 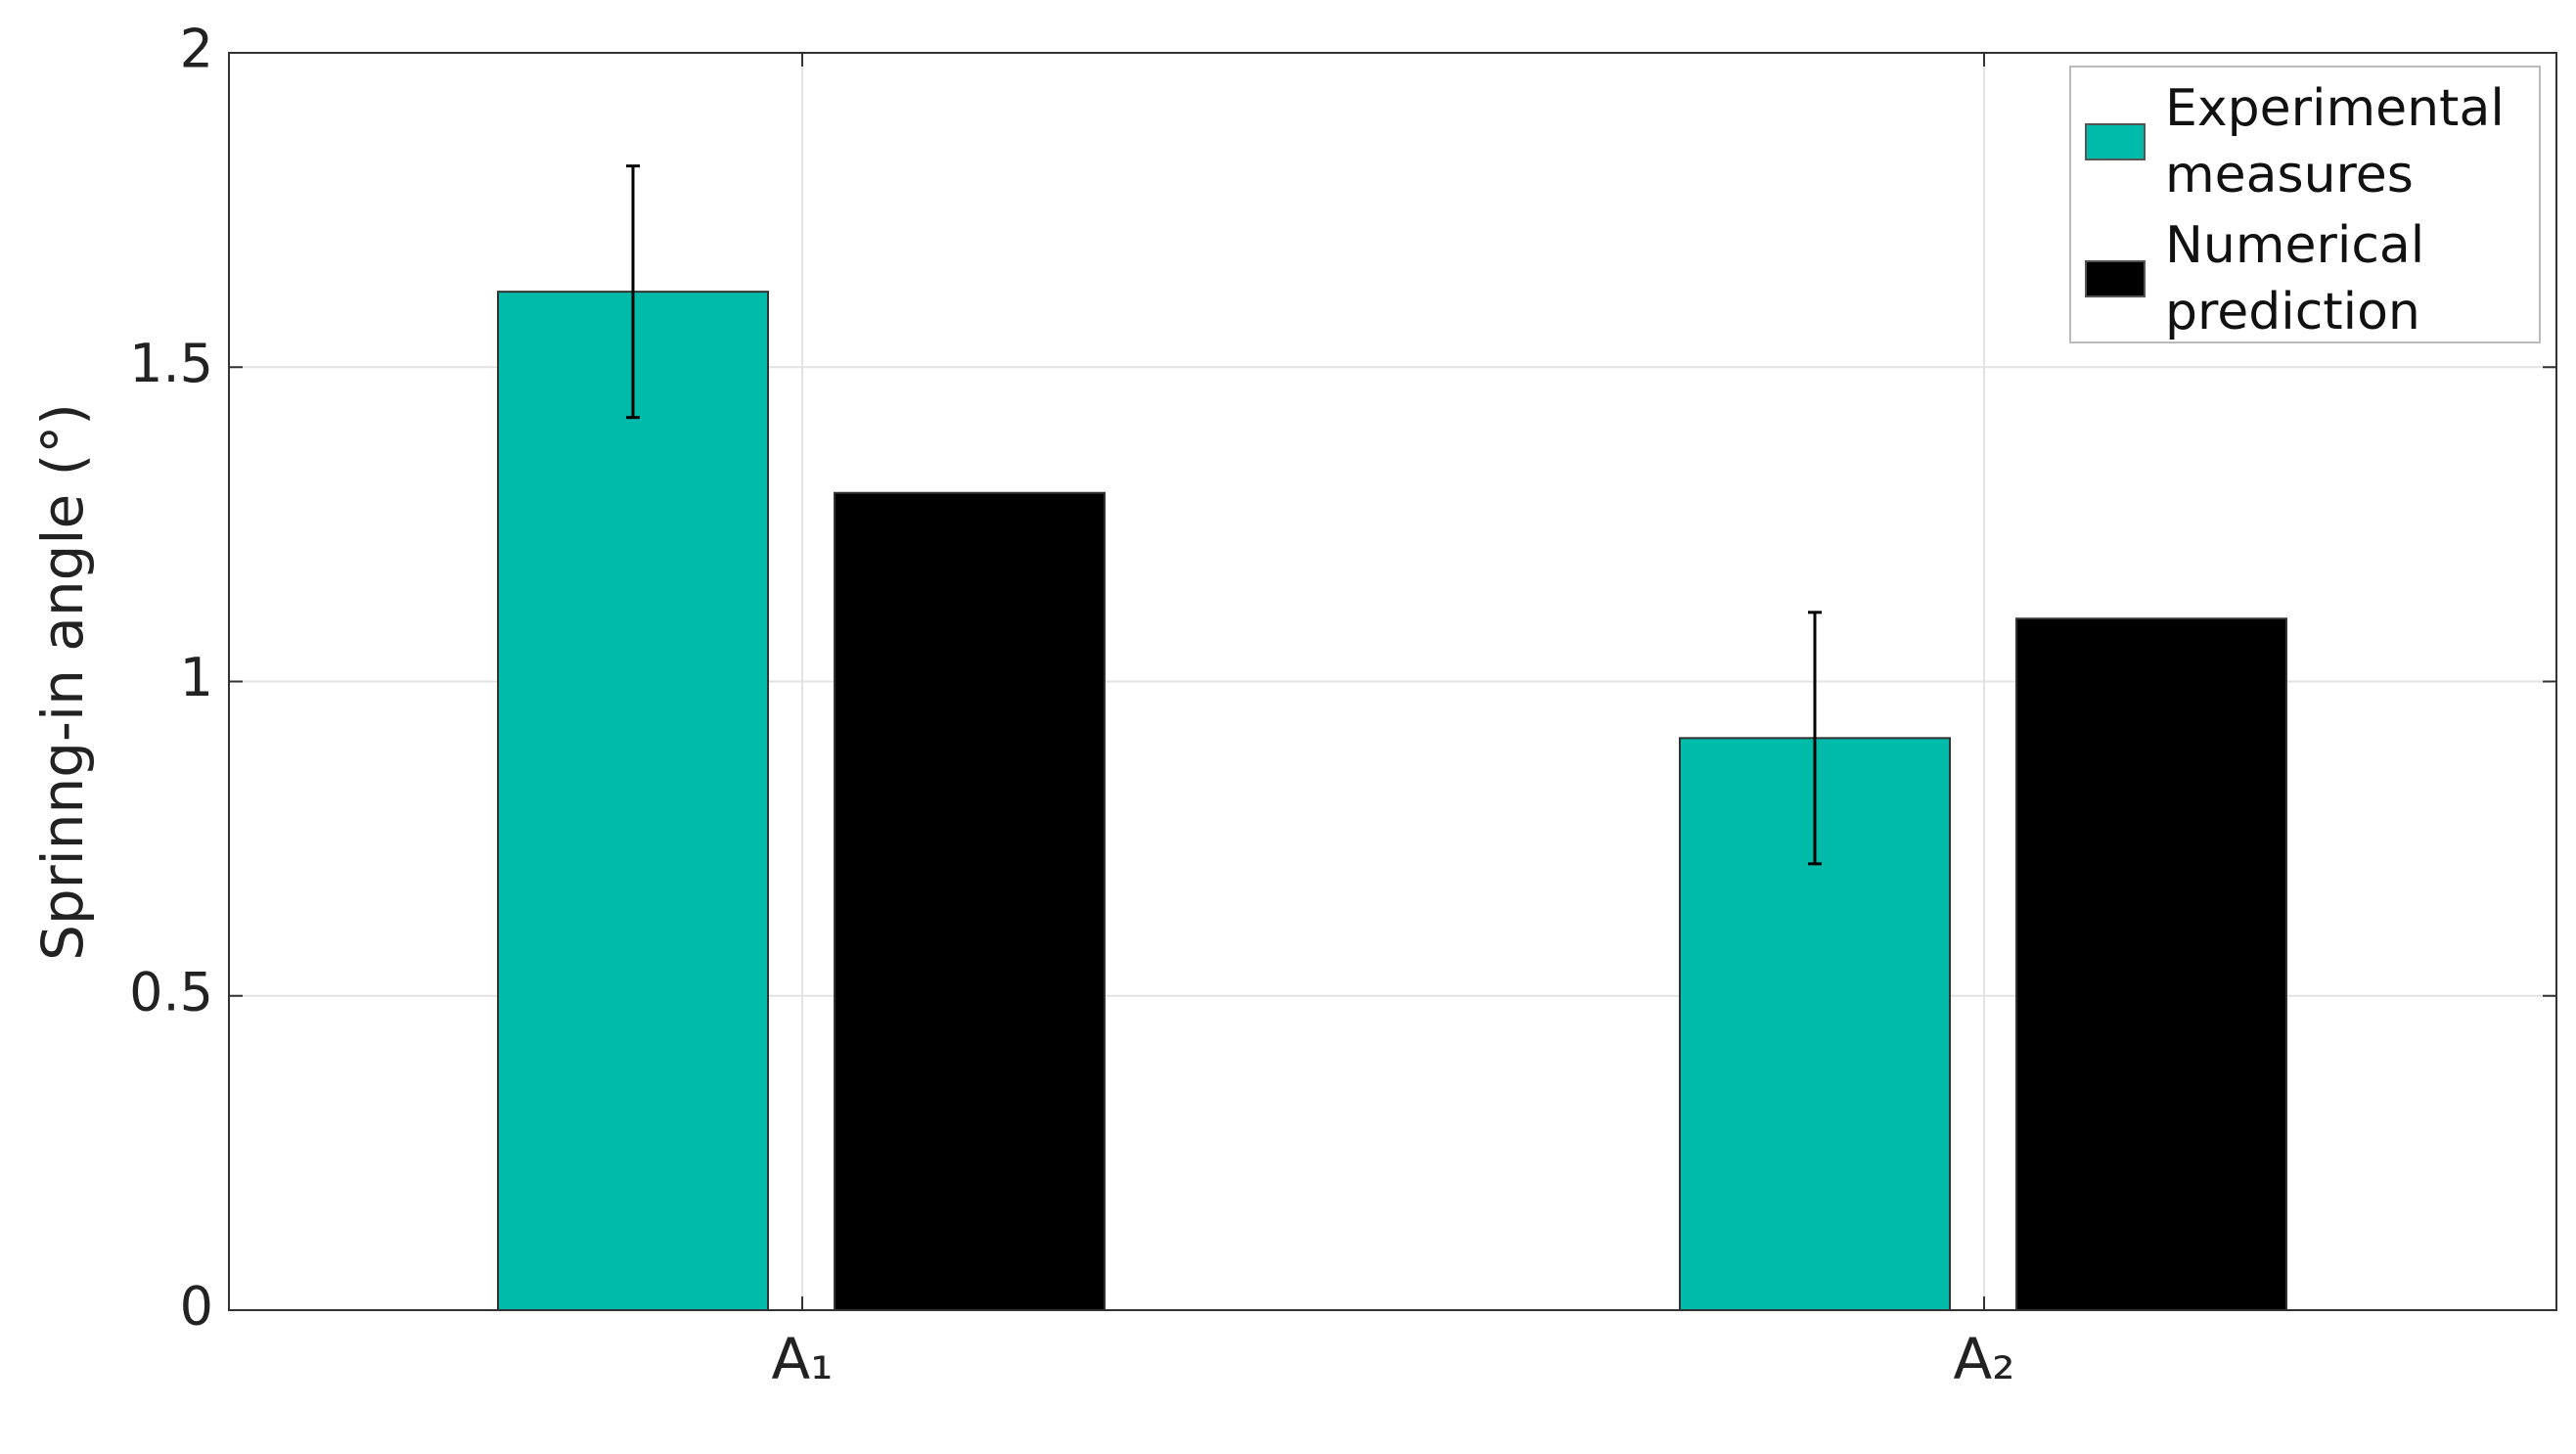 I want to click on y-tick-label: 1.5, so click(x=171, y=363).